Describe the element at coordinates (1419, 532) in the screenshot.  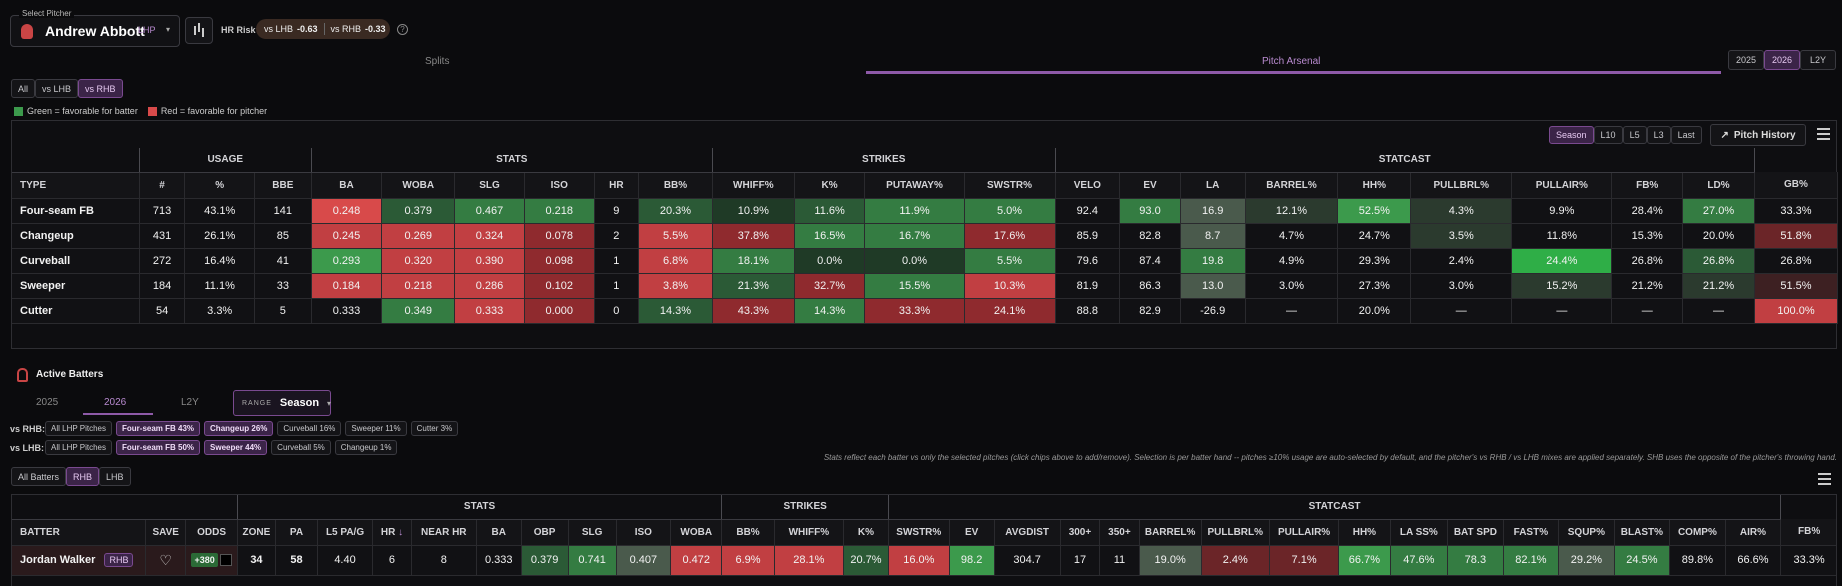
I see `batter-column-header-la-ss: LA SS%` at that location.